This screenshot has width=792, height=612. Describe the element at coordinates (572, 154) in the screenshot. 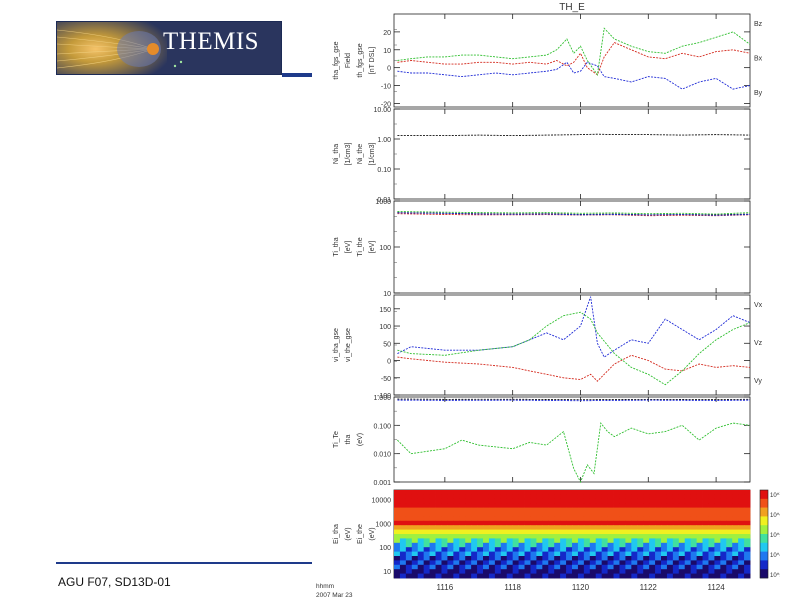

I see `panel-frame-density` at that location.